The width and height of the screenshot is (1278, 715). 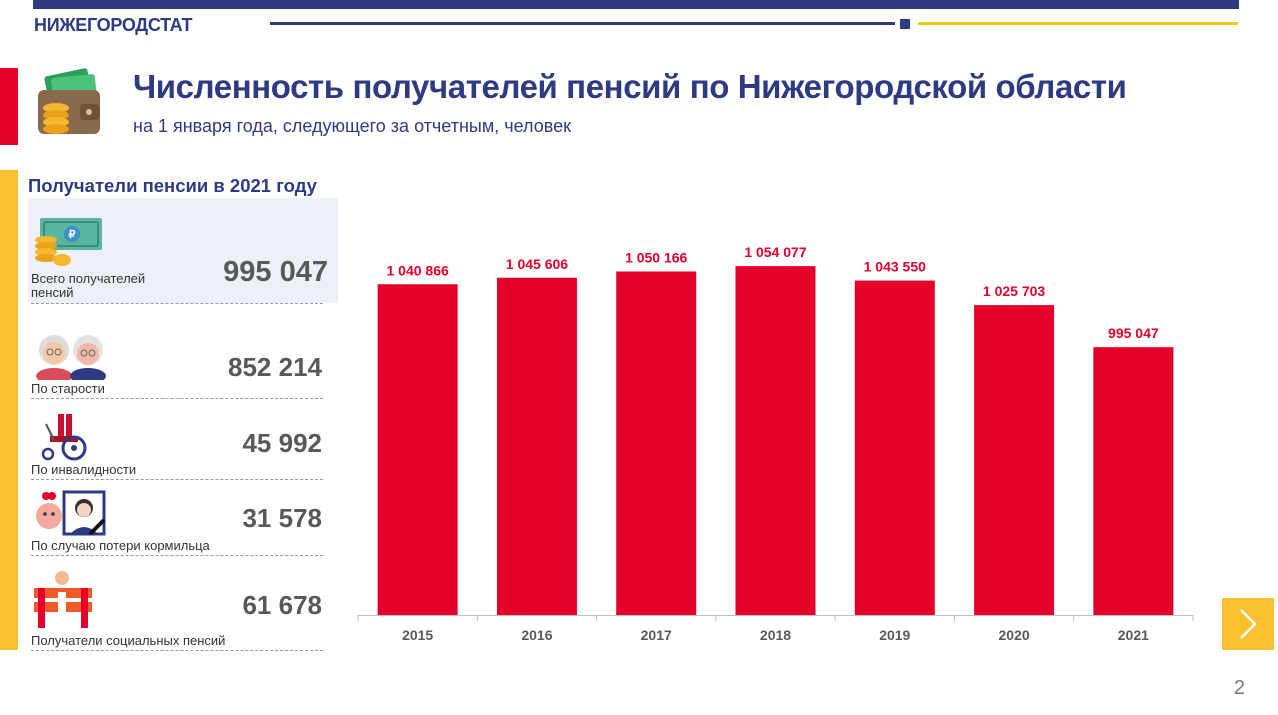 I want to click on page-number: 2, so click(x=1239, y=688).